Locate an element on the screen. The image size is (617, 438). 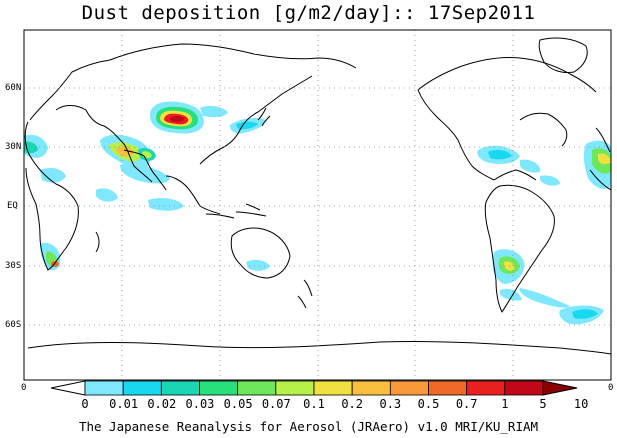
lon-label-right: 0 is located at coordinates (611, 388).